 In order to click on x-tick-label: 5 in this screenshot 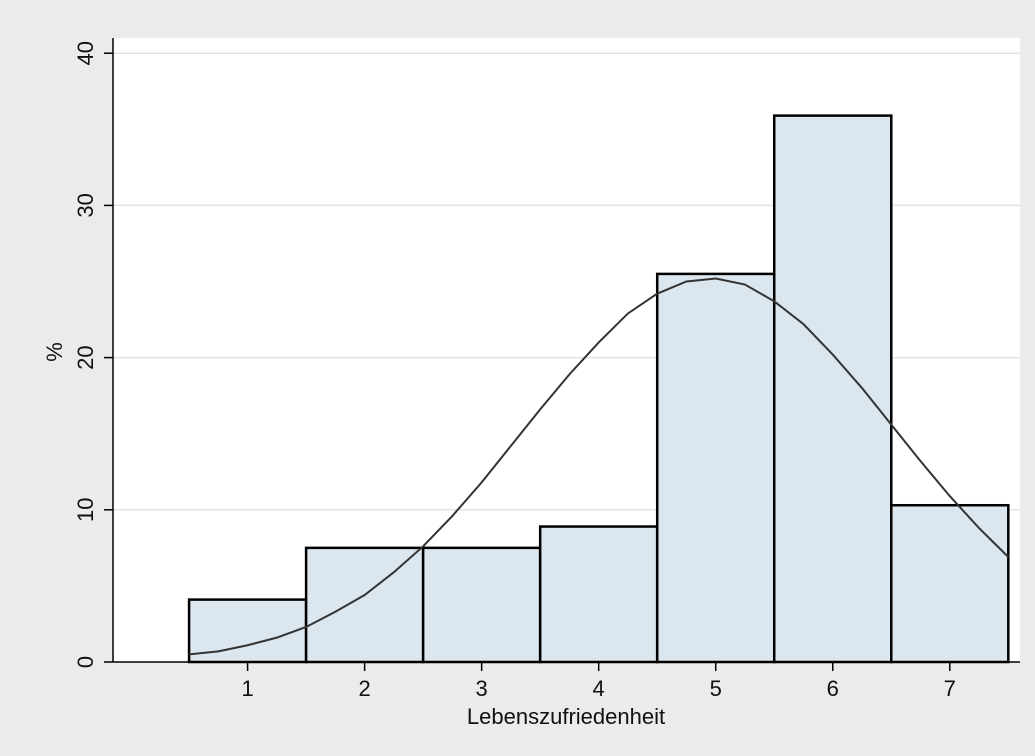, I will do `click(716, 688)`.